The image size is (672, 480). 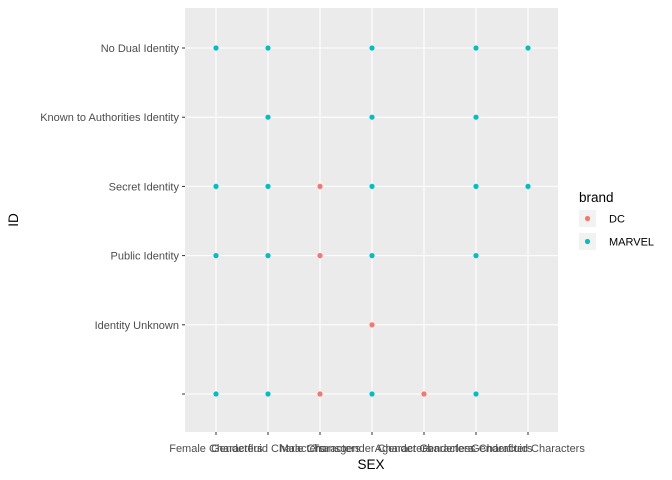 What do you see at coordinates (320, 449) in the screenshot?
I see `x-tick-label: Male Characters` at bounding box center [320, 449].